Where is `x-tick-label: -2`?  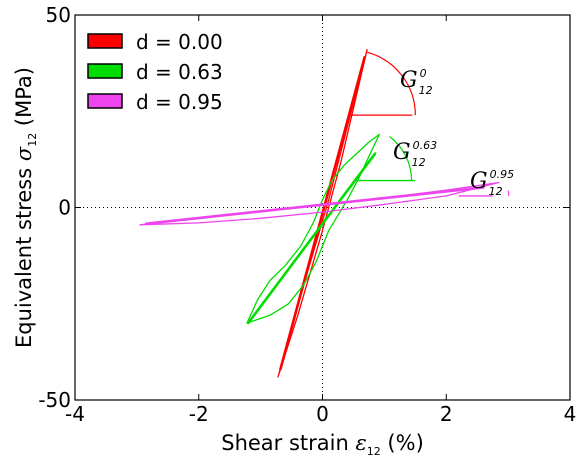 x-tick-label: -2 is located at coordinates (199, 414).